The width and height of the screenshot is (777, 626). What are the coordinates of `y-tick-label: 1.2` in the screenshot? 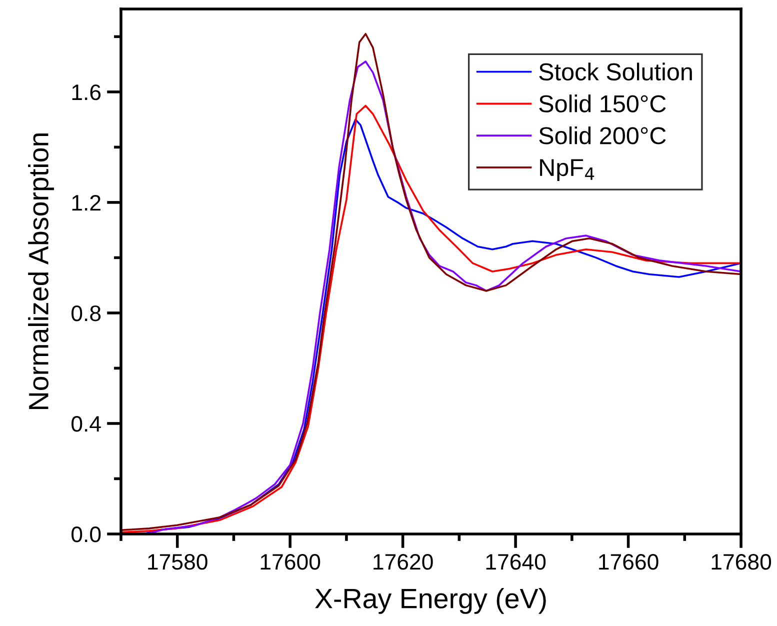 It's located at (86, 202).